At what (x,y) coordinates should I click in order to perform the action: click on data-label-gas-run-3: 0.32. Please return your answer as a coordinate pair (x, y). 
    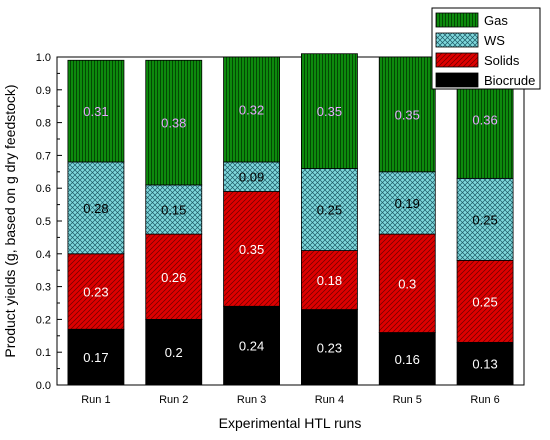
    Looking at the image, I should click on (251, 109).